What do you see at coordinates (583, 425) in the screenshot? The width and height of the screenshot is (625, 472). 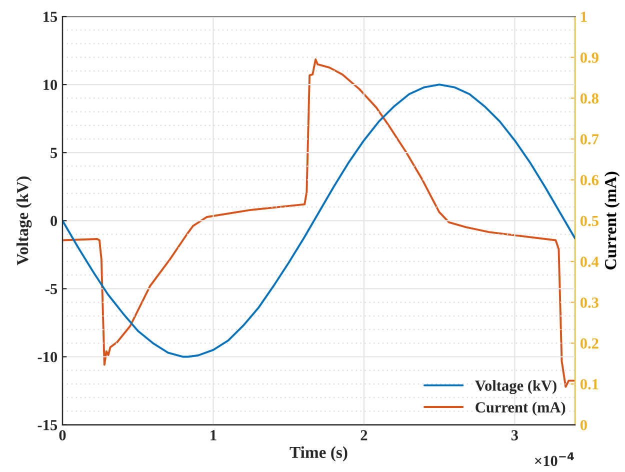 I see `y2-tick-label: 0` at bounding box center [583, 425].